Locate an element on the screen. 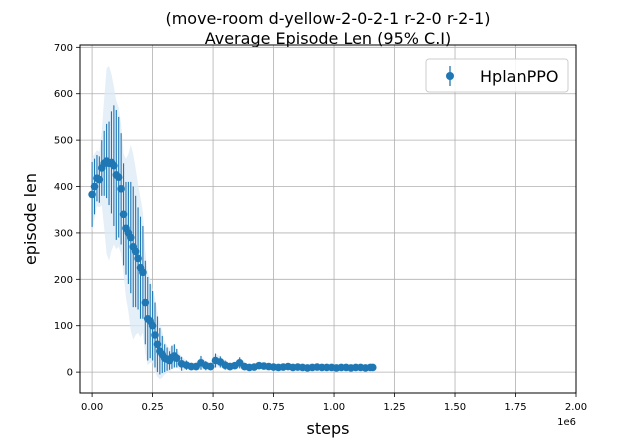 This screenshot has width=640, height=440. x-tick-label: 1.75 is located at coordinates (515, 407).